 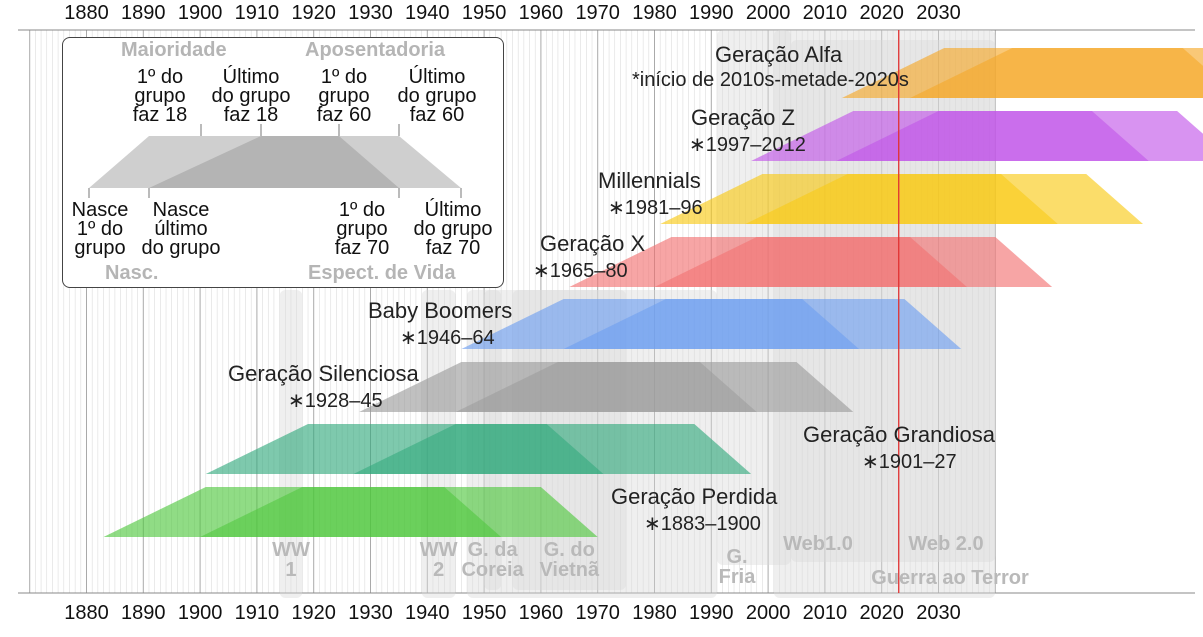 What do you see at coordinates (818, 544) in the screenshot?
I see `event-label: Web1.0` at bounding box center [818, 544].